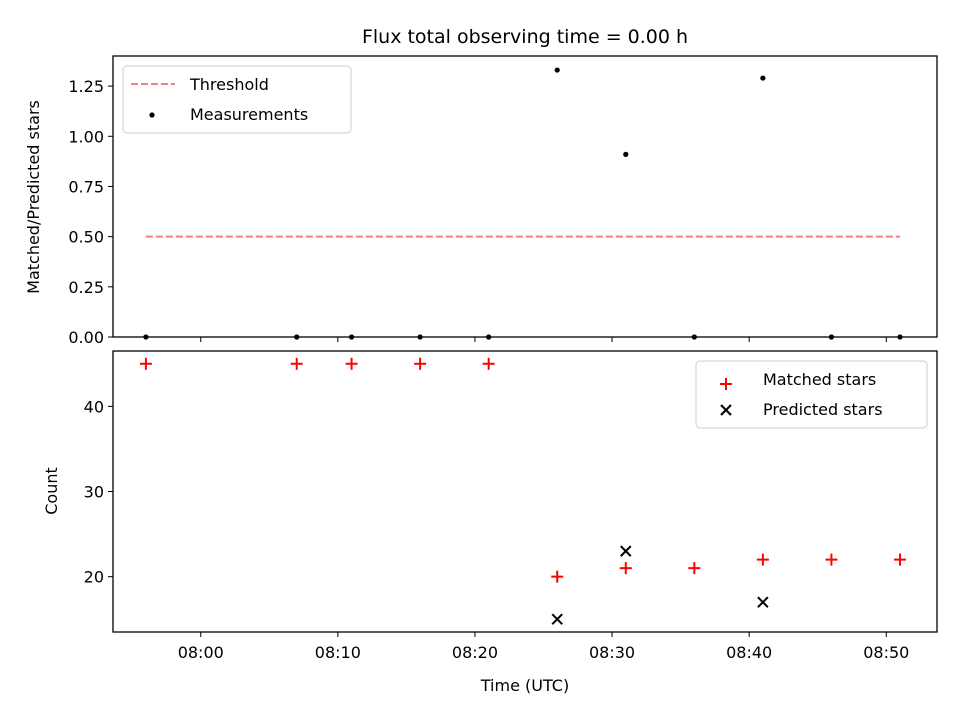 The width and height of the screenshot is (960, 720). What do you see at coordinates (86, 186) in the screenshot?
I see `top-y-tick-label: 0.75` at bounding box center [86, 186].